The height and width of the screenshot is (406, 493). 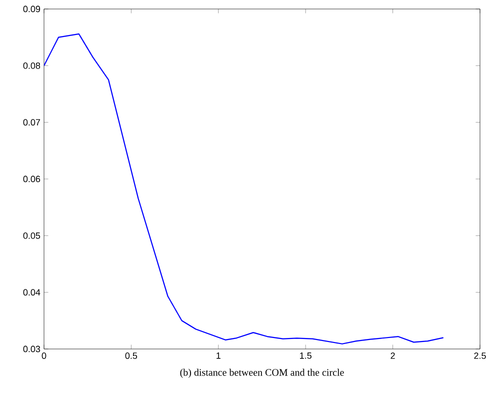 I want to click on x-tick-label: 0, so click(x=44, y=355).